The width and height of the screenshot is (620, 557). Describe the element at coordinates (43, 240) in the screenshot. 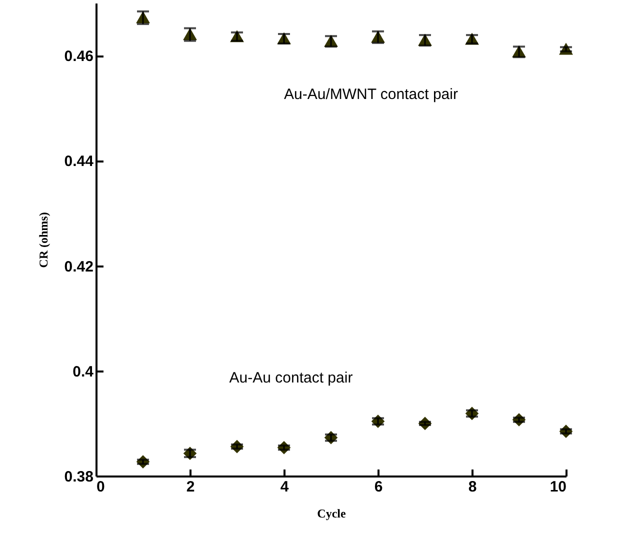

I see `y-axis-title: CR (ohms)` at that location.